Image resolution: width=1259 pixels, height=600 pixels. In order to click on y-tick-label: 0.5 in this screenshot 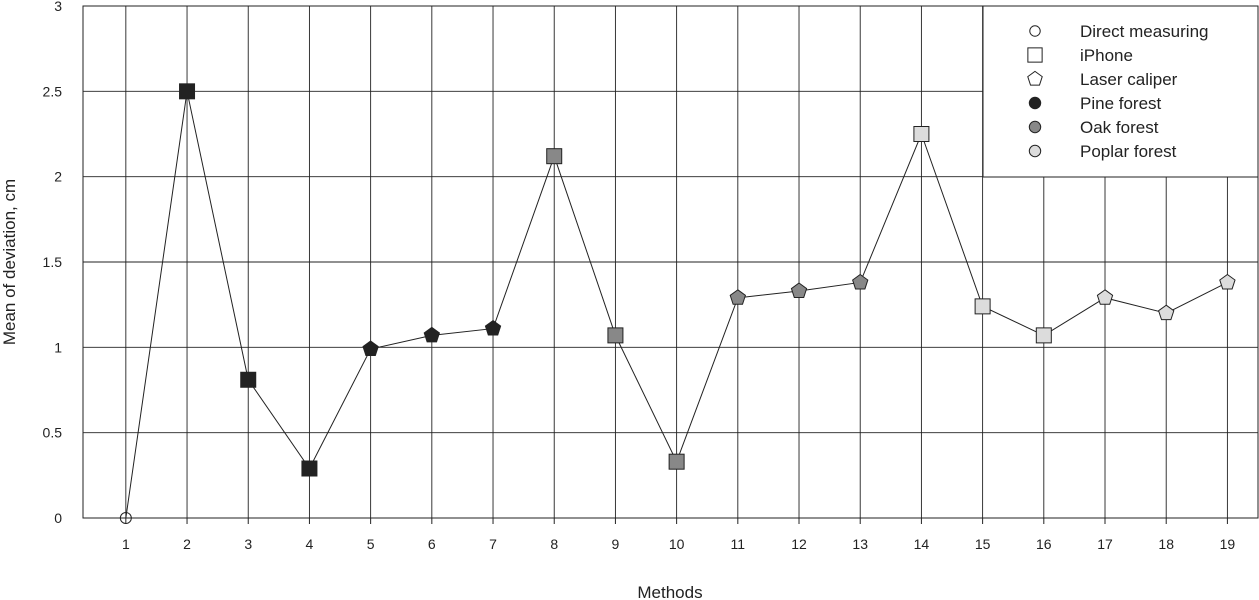, I will do `click(53, 433)`.